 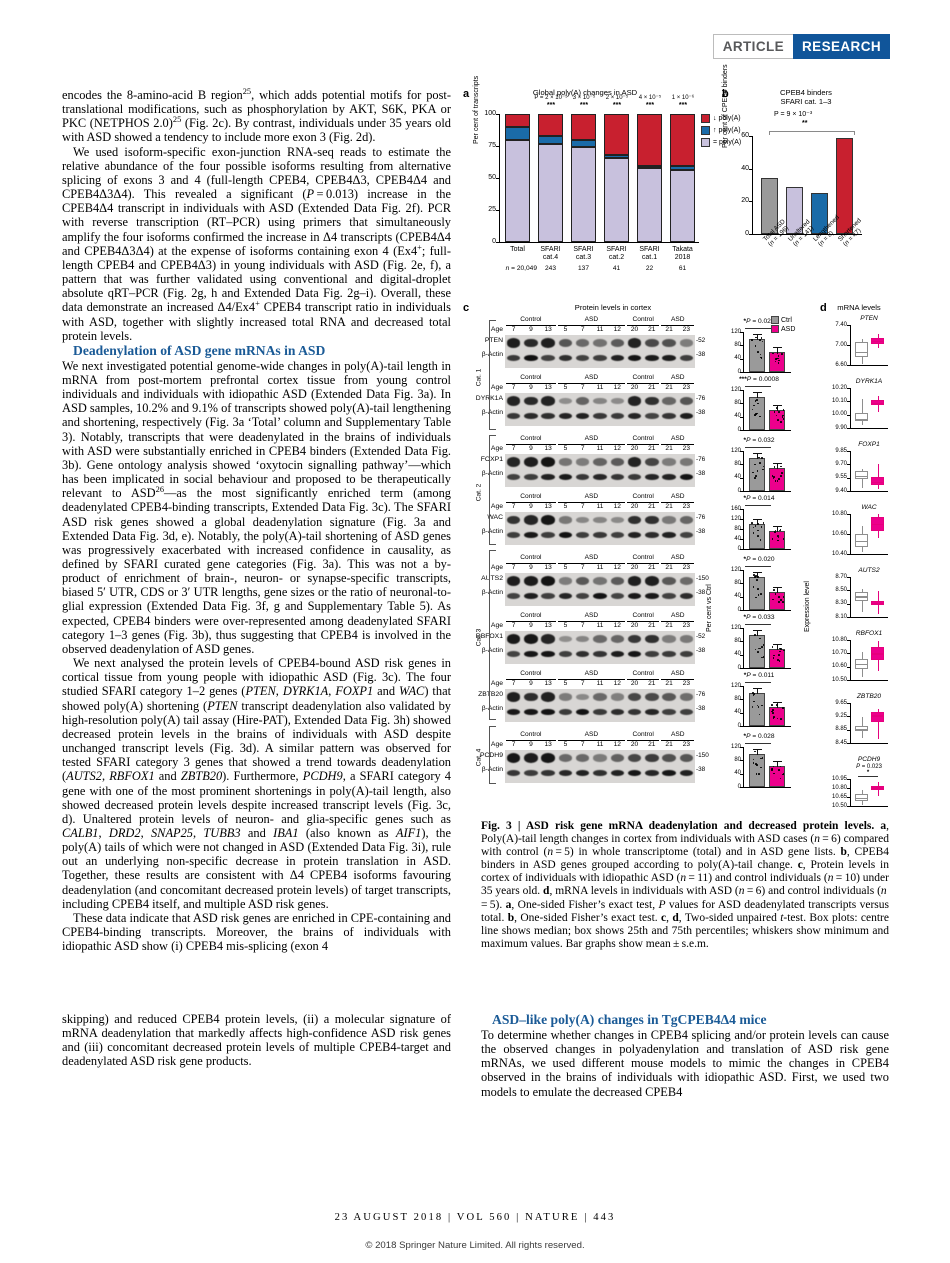 What do you see at coordinates (617, 625) in the screenshot?
I see `age-value: 12` at bounding box center [617, 625].